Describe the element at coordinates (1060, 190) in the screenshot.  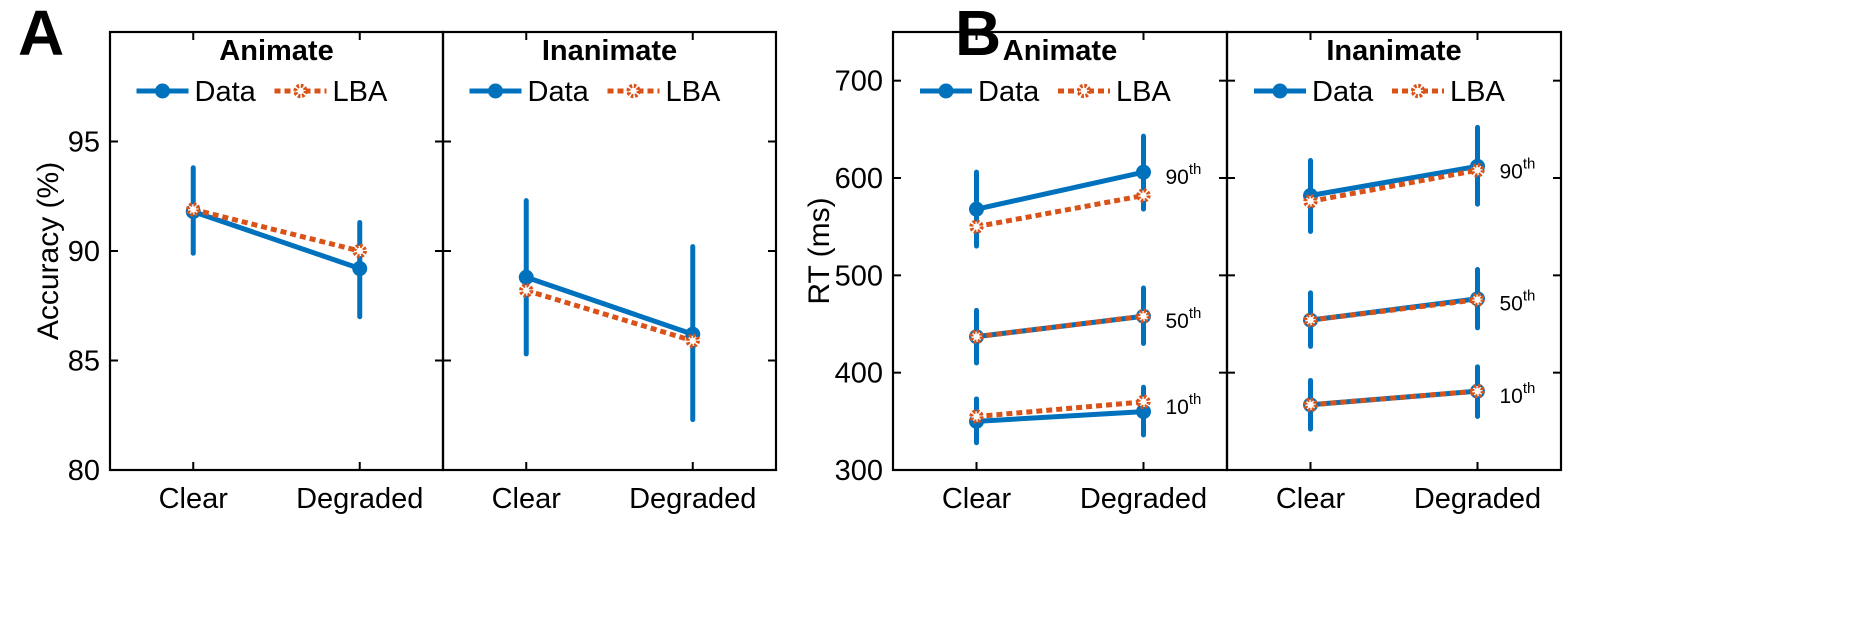
I see `panel-b-animate-p90-data-line` at that location.